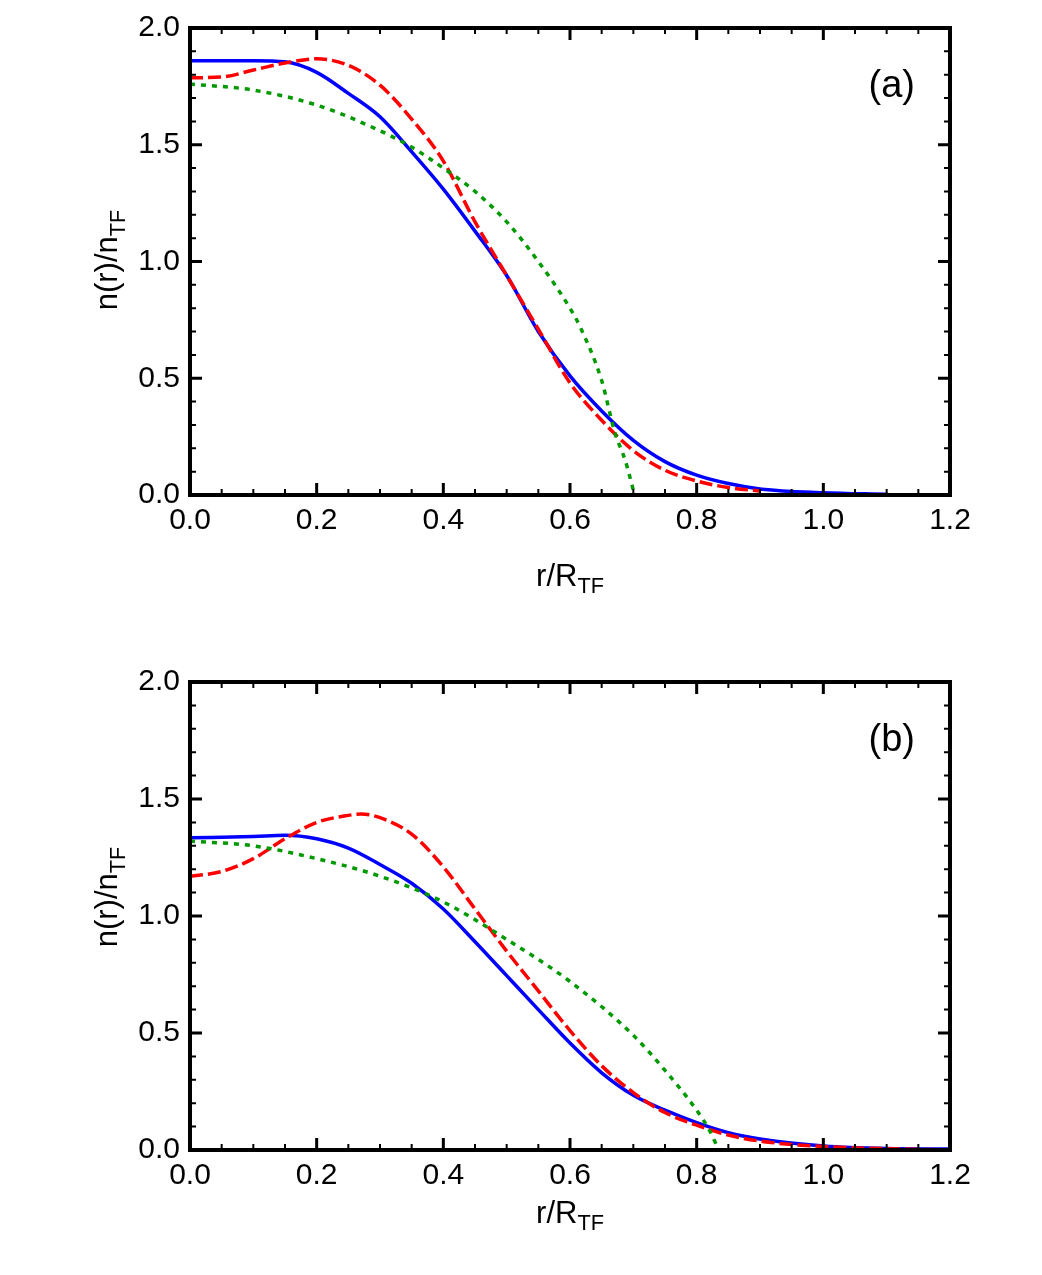  I want to click on annotation: (b), so click(891, 738).